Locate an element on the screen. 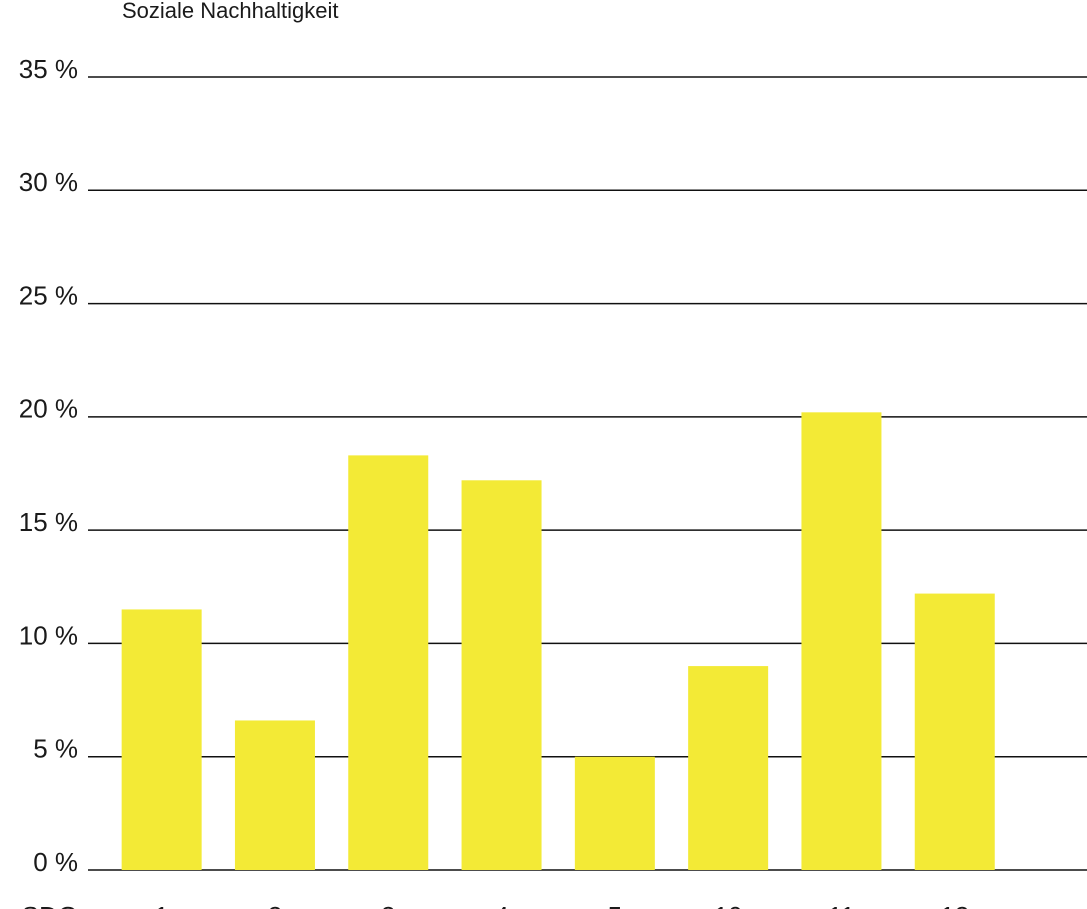  x-tick-label: 3 is located at coordinates (388, 905).